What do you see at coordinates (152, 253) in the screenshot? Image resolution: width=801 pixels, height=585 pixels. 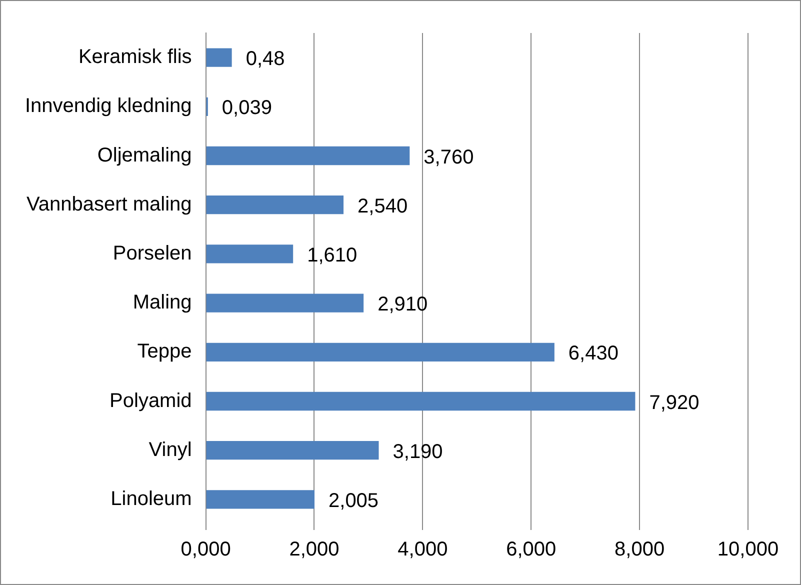 I see `y-tick-label: Porselen` at bounding box center [152, 253].